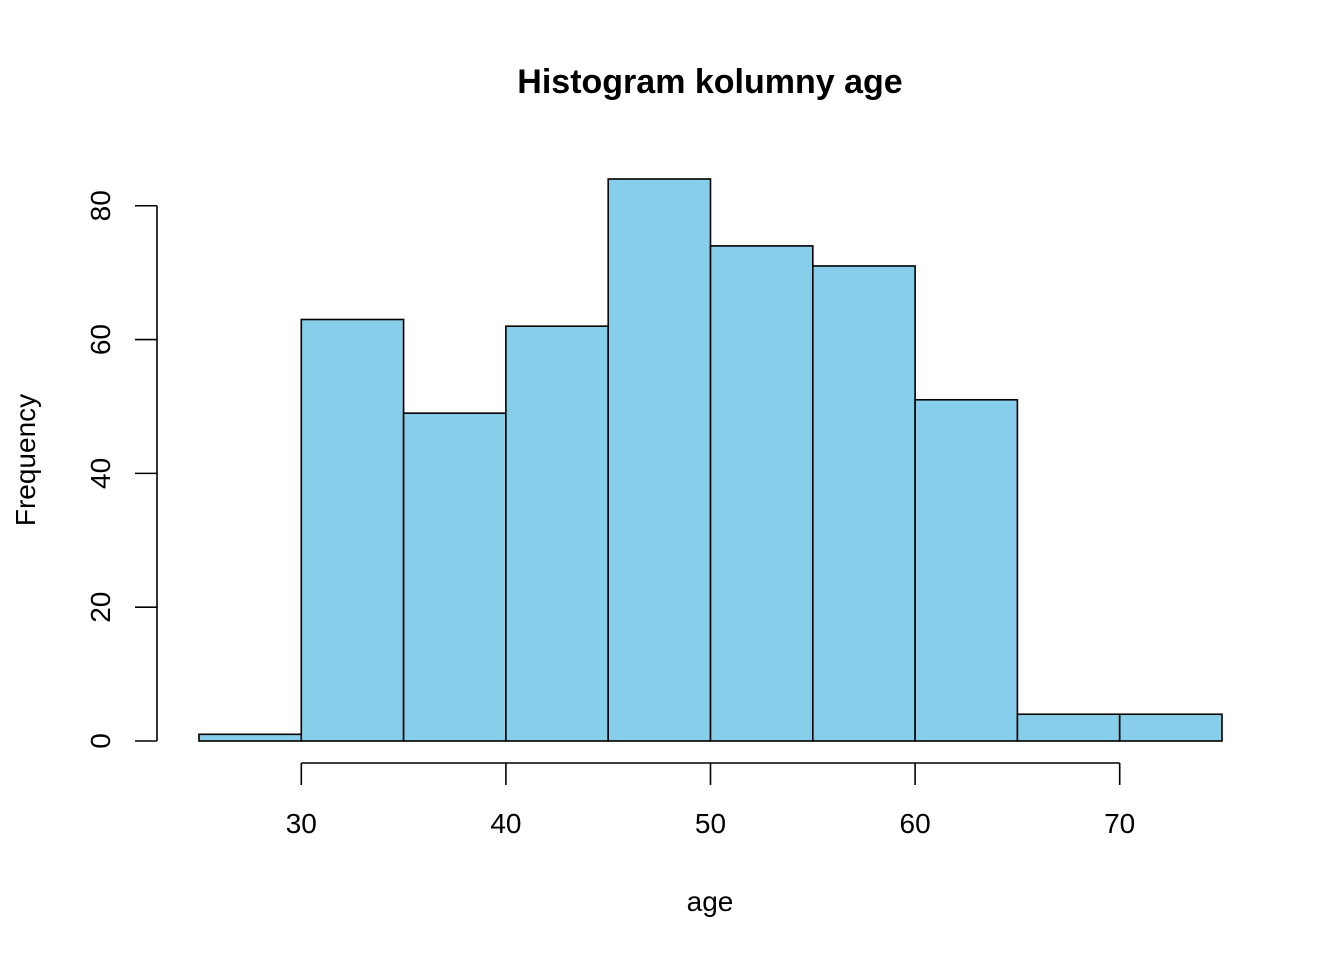  Describe the element at coordinates (709, 82) in the screenshot. I see `chart-title: Histogram kolumny age` at that location.